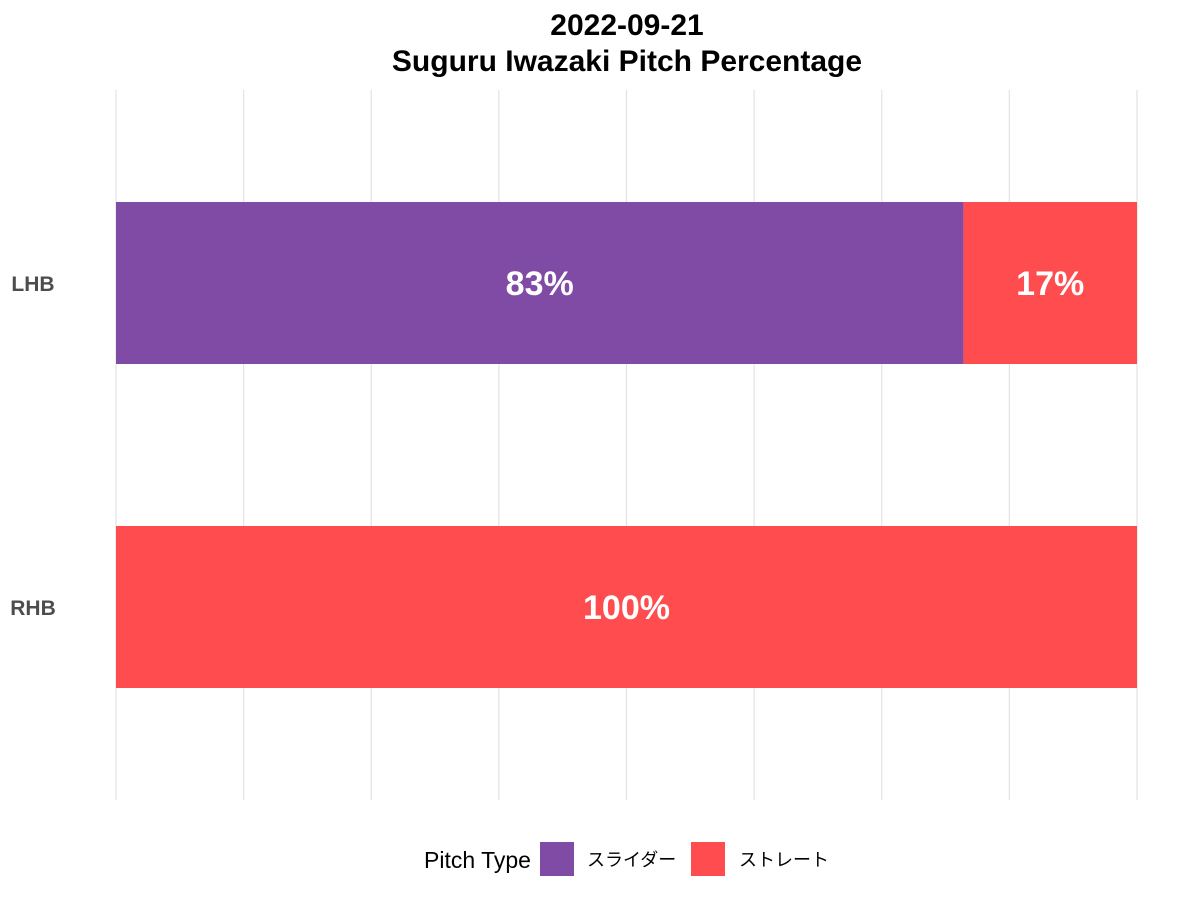 This screenshot has height=900, width=1200. I want to click on category-labels: LHB RHB, so click(33, 446).